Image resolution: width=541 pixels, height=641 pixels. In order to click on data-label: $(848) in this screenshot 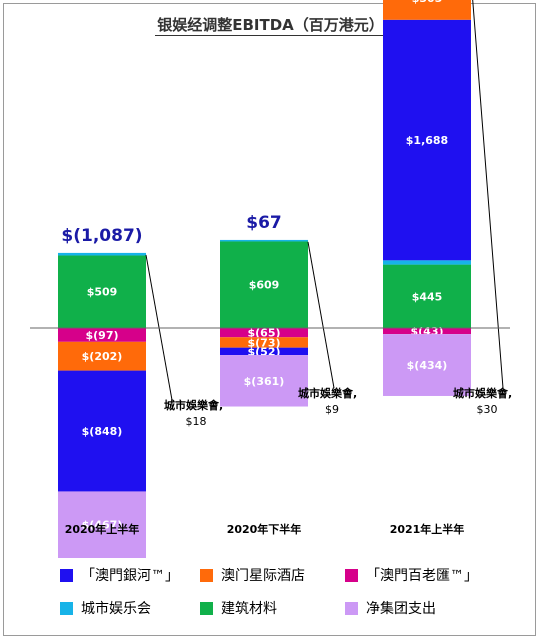, I will do `click(102, 431)`.